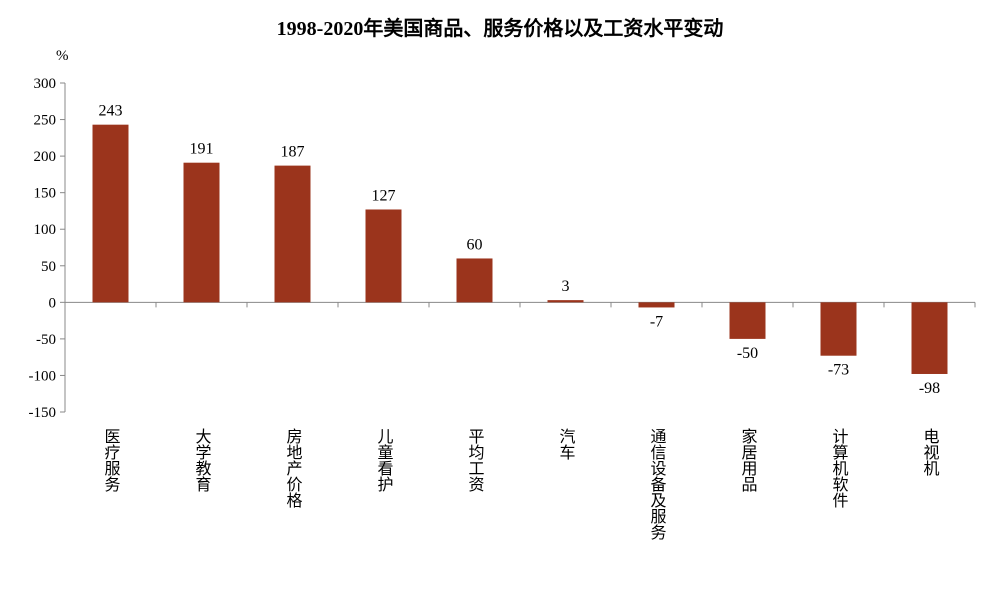  I want to click on category-label: 大学教育, so click(202, 460).